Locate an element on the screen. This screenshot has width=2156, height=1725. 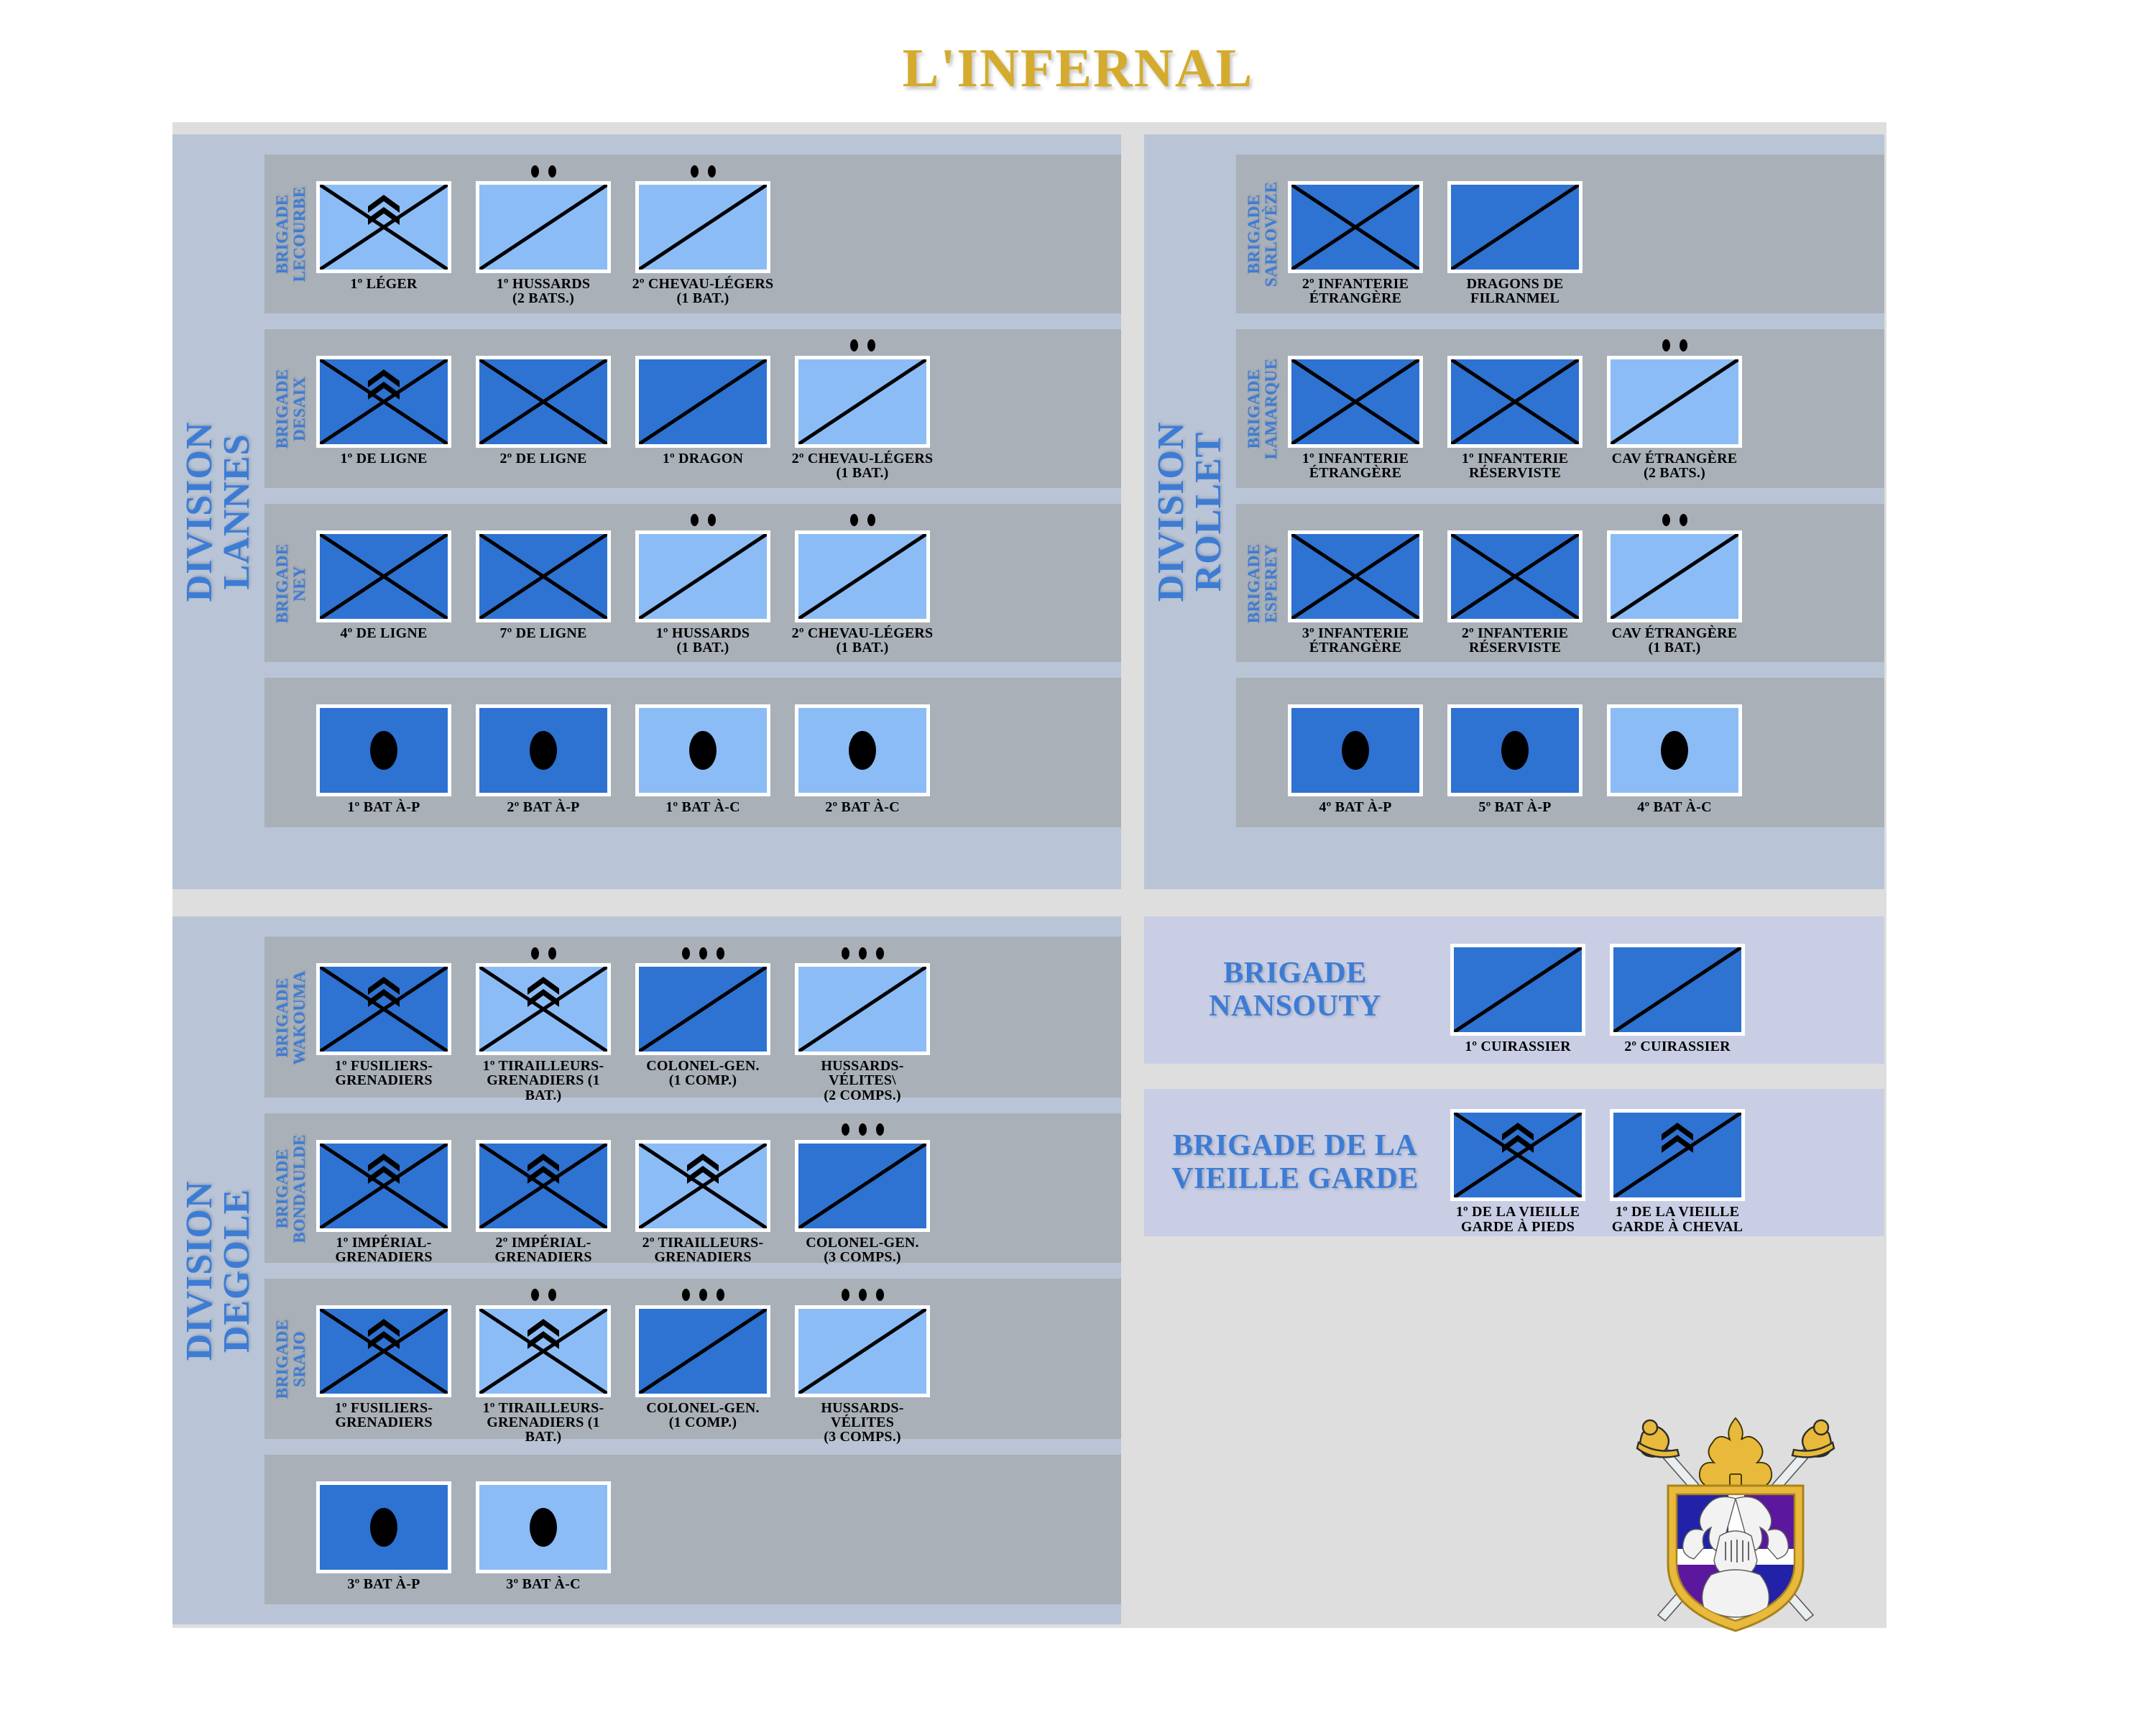
unit-1: 2º DE LIGNE is located at coordinates (543, 402).